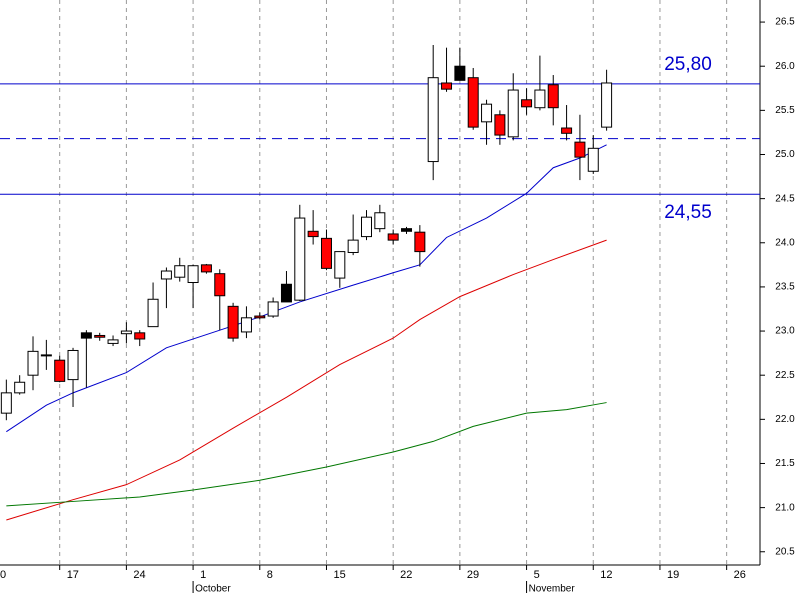  Describe the element at coordinates (785, 507) in the screenshot. I see `y-tick-label: 21.0` at that location.